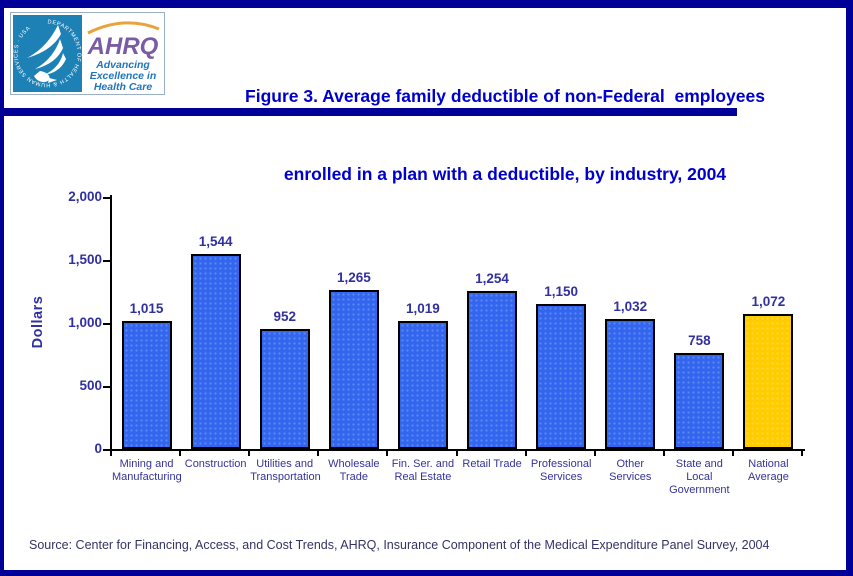  What do you see at coordinates (85, 196) in the screenshot?
I see `y-tick-label: 2,000` at bounding box center [85, 196].